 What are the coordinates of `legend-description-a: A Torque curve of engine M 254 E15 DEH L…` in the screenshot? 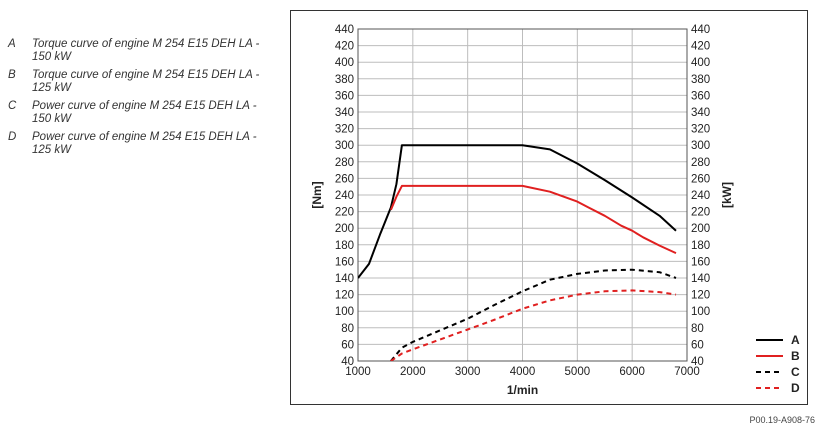 It's located at (143, 51).